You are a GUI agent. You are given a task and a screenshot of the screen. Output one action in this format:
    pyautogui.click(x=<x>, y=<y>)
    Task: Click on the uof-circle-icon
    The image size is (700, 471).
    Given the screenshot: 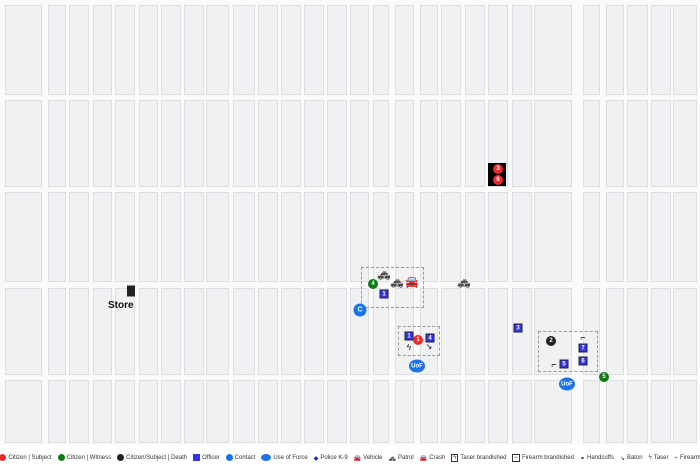 What is the action you would take?
    pyautogui.click(x=266, y=458)
    